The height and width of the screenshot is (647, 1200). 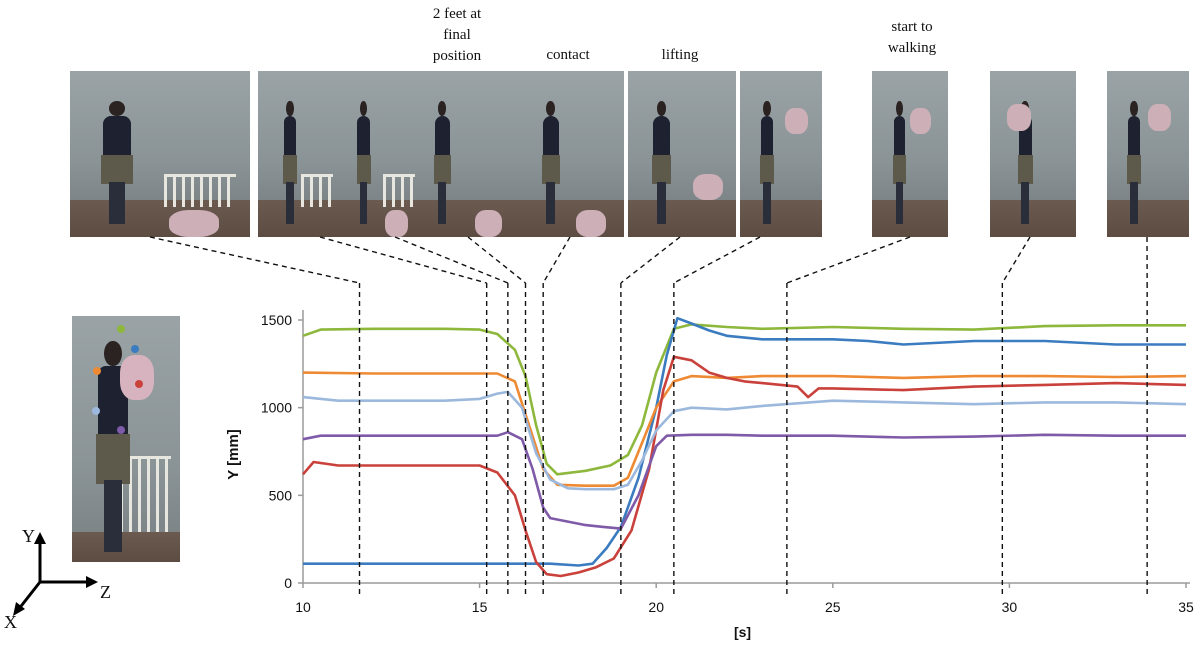 I want to click on x-tick-label: 35, so click(x=1186, y=607).